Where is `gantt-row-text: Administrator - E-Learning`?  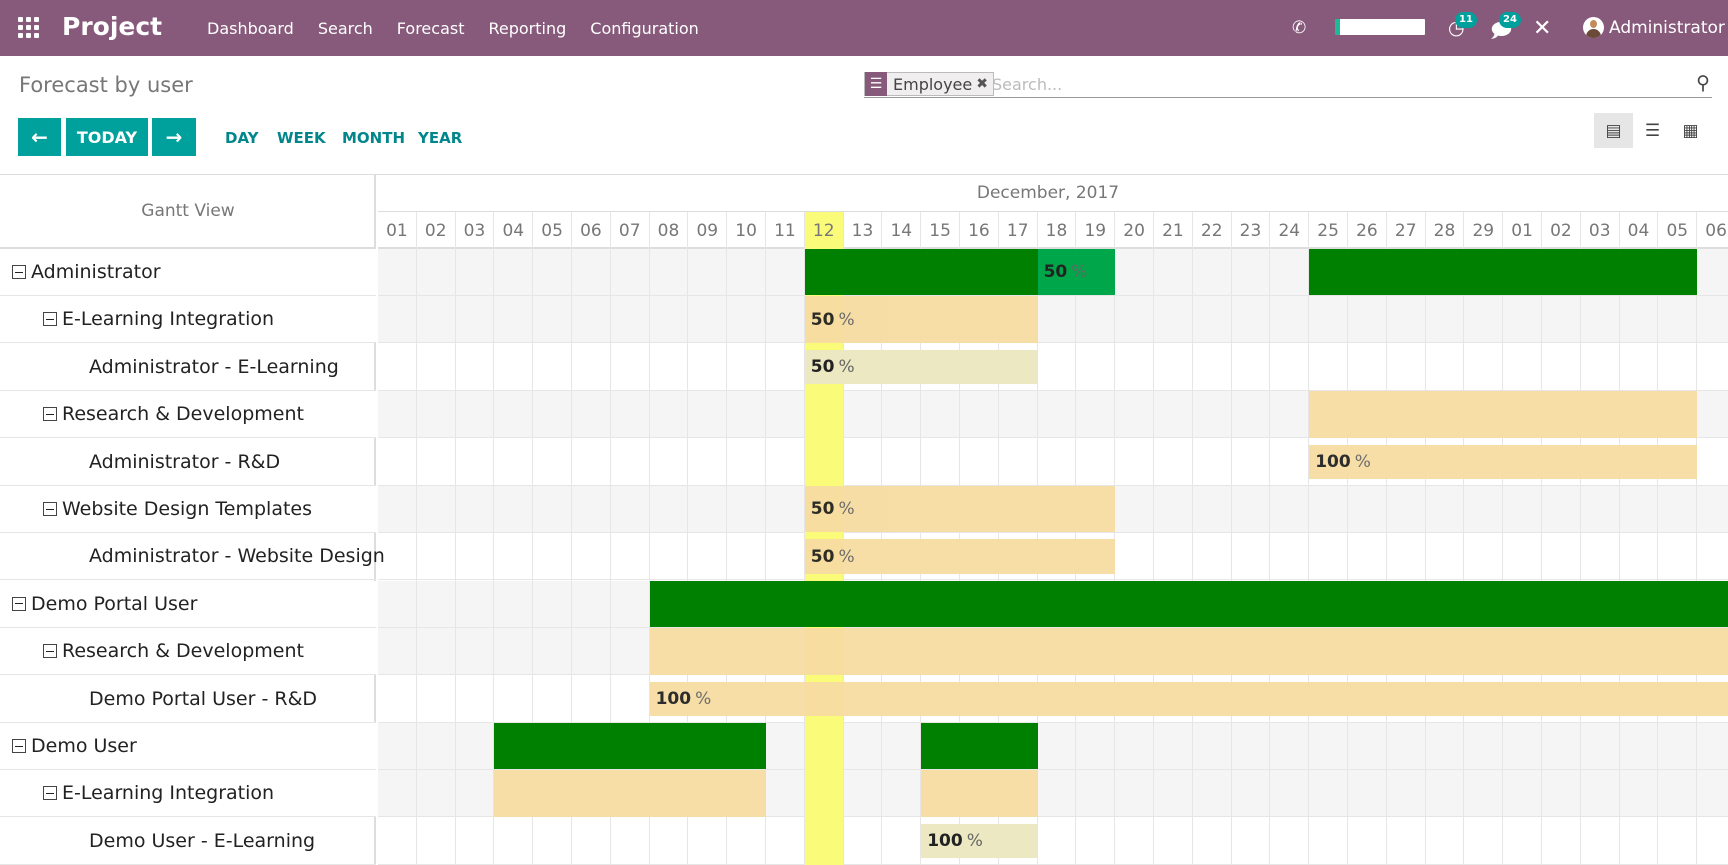
gantt-row-text: Administrator - E-Learning is located at coordinates (214, 366).